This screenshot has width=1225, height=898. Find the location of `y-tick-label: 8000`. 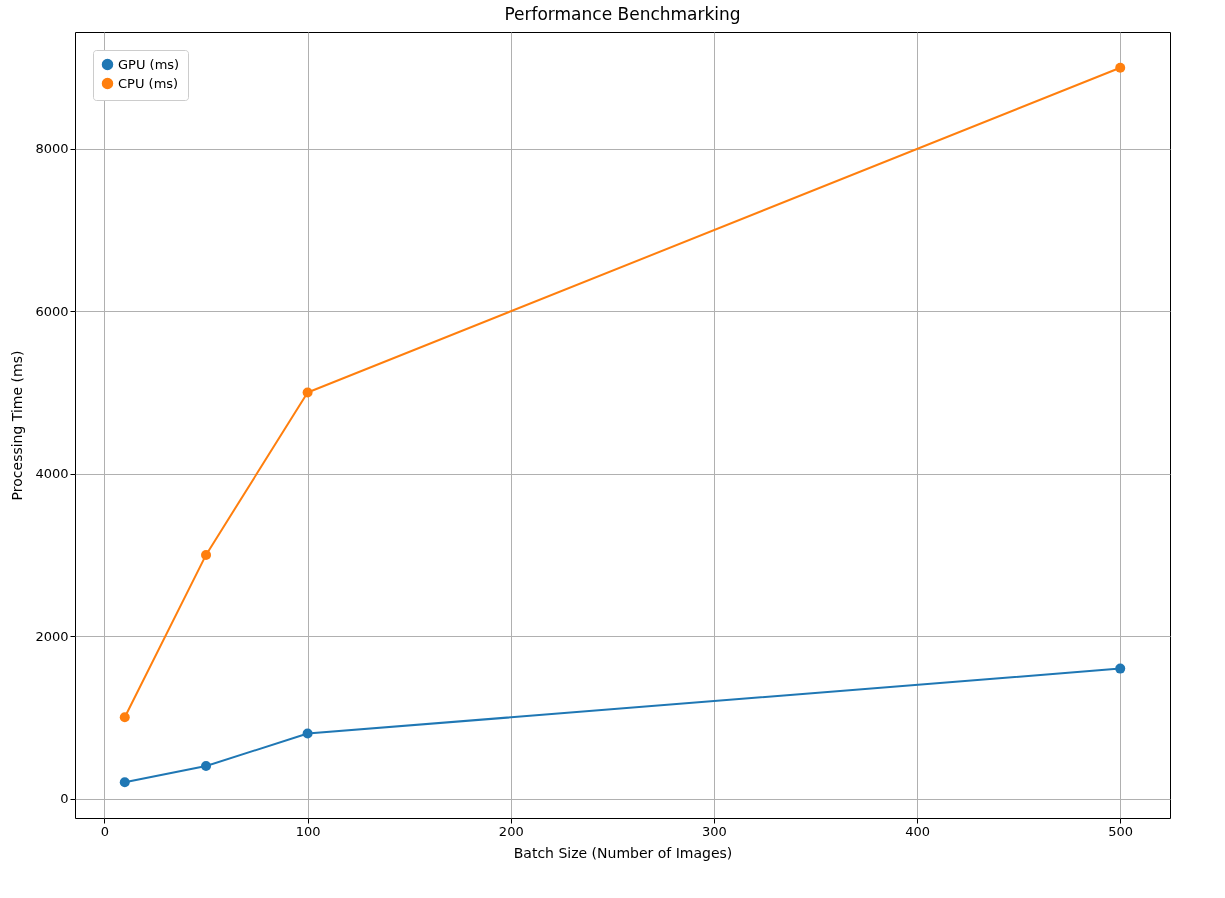

y-tick-label: 8000 is located at coordinates (52, 149).